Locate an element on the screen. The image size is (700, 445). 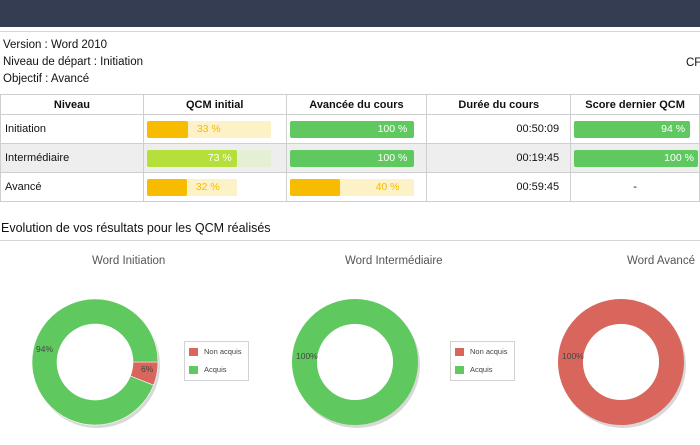
col-header-duree: Durée du cours is located at coordinates (499, 104).